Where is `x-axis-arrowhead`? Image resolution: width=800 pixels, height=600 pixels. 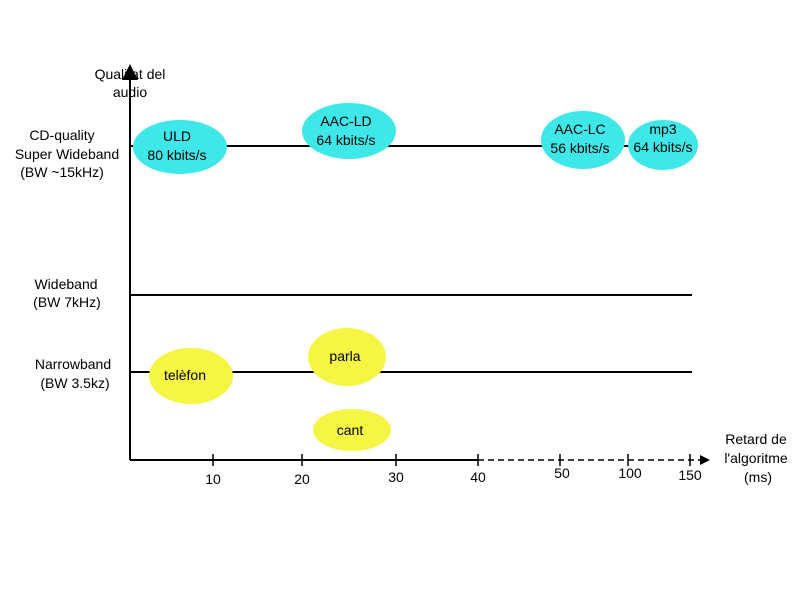
x-axis-arrowhead is located at coordinates (705, 460).